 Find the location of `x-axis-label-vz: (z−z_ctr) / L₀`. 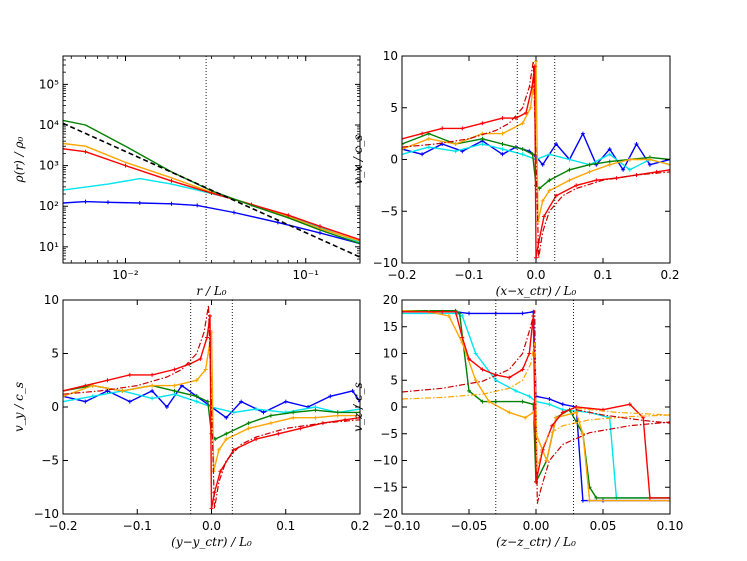

x-axis-label-vz: (z−z_ctr) / L₀ is located at coordinates (536, 542).